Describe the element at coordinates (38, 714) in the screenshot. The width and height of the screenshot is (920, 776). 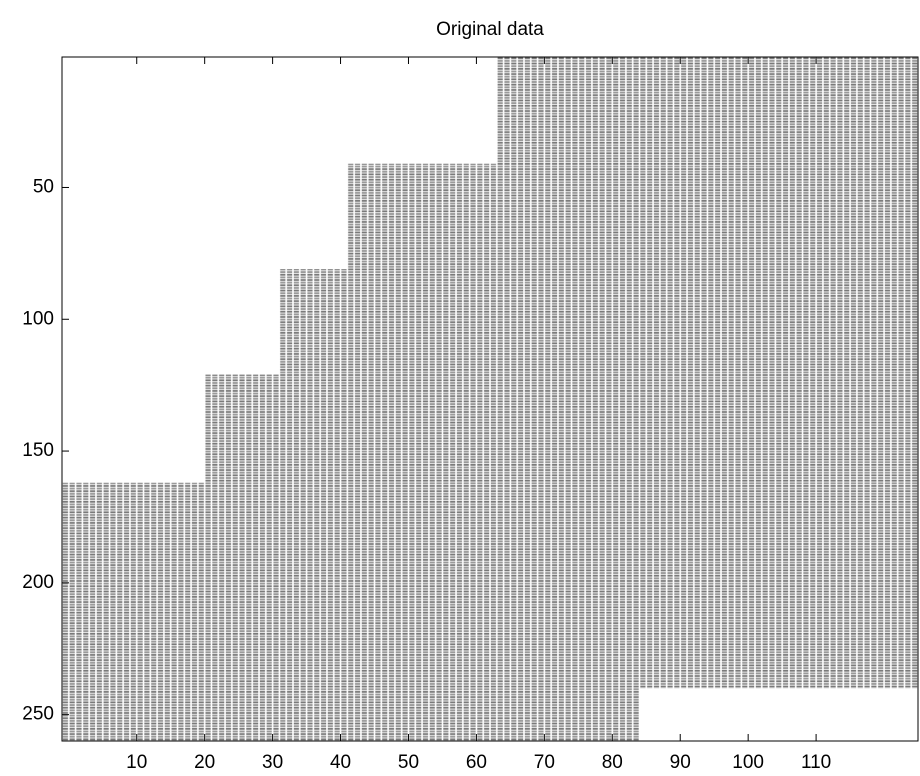
I see `y-tick-label: 250` at that location.